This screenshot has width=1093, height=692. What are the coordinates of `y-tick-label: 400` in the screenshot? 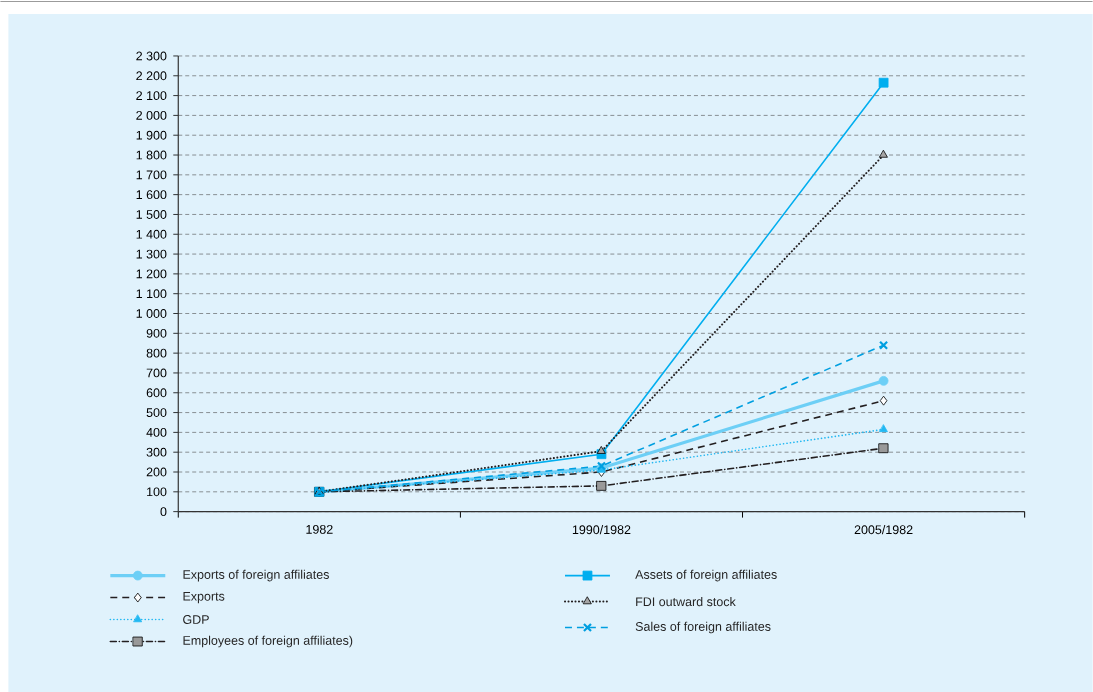 It's located at (156, 432).